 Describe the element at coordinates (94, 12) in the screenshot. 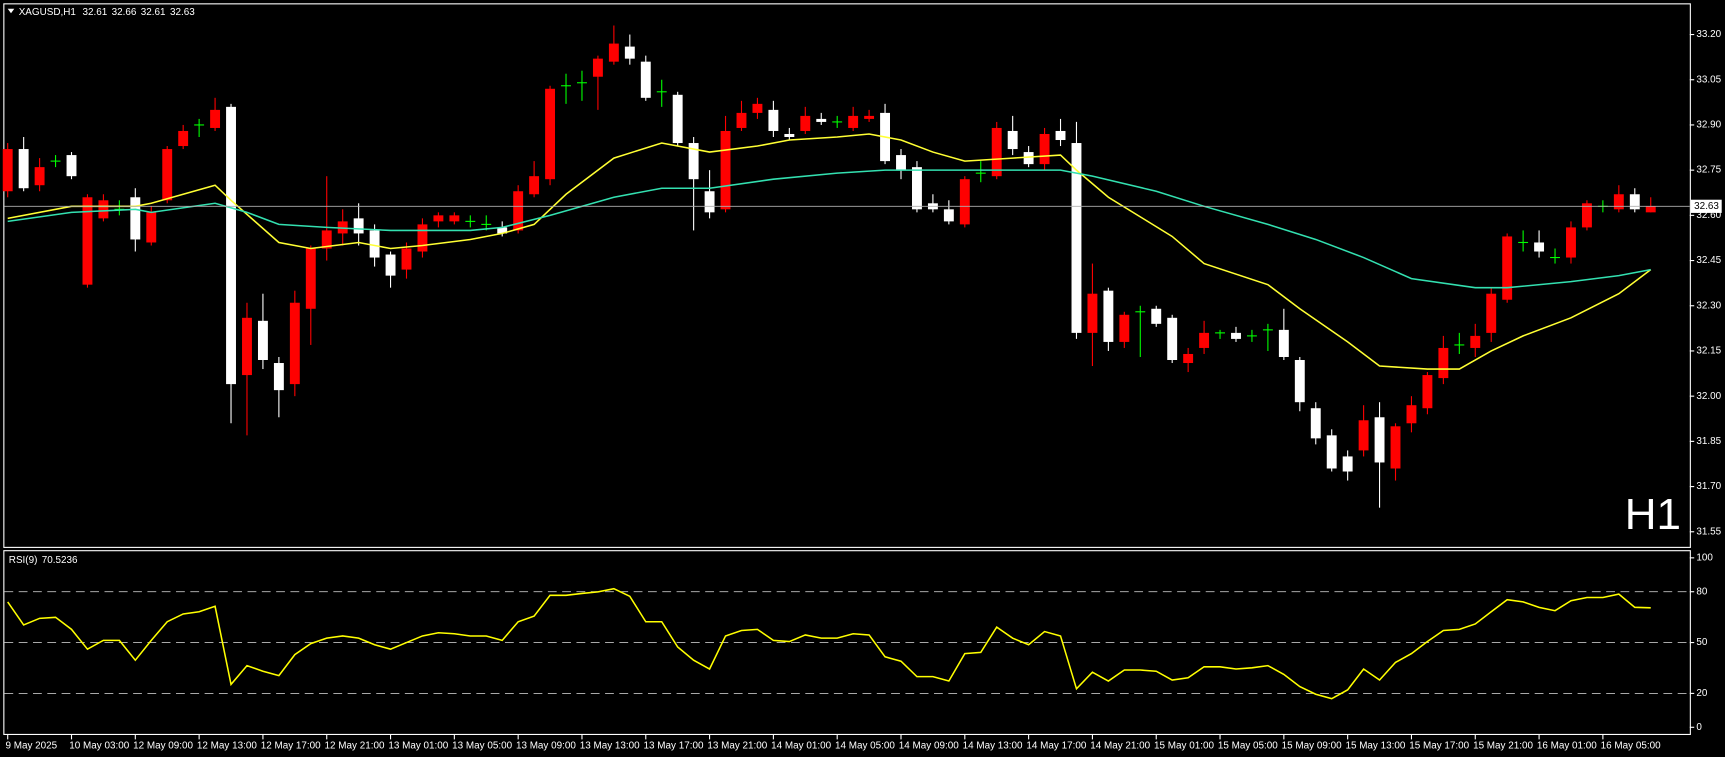

I see `header-open: 32.61` at that location.